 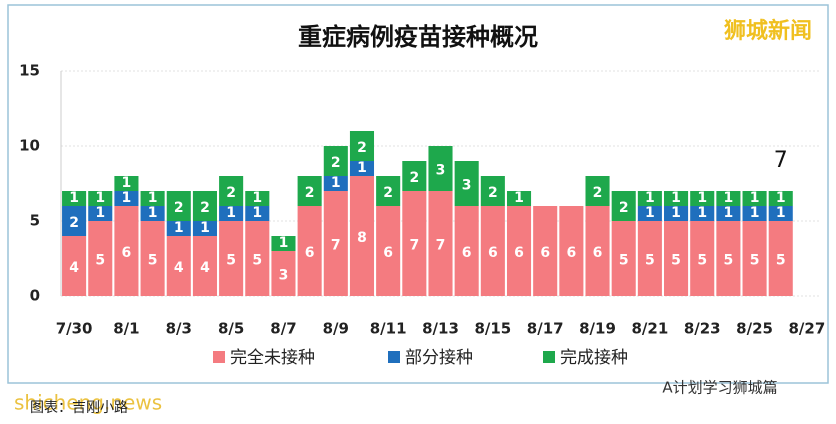 What do you see at coordinates (439, 358) in the screenshot?
I see `legend-label: 部分接种` at bounding box center [439, 358].